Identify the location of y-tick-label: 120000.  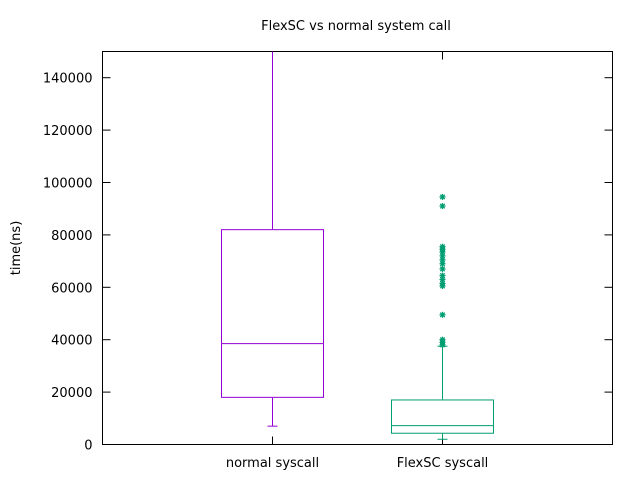
(68, 131).